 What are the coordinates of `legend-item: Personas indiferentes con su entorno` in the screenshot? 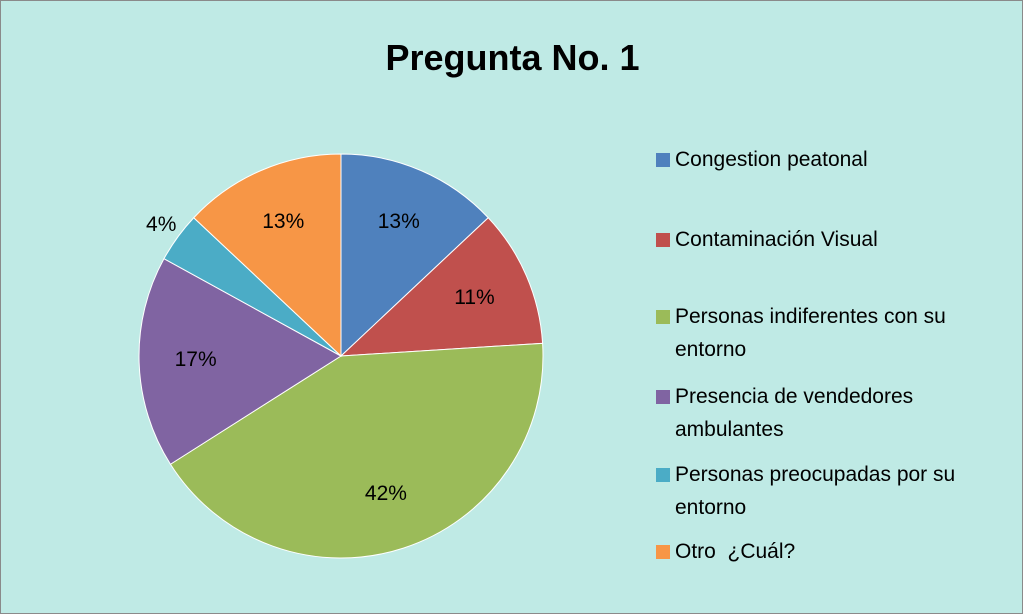 It's located at (816, 333).